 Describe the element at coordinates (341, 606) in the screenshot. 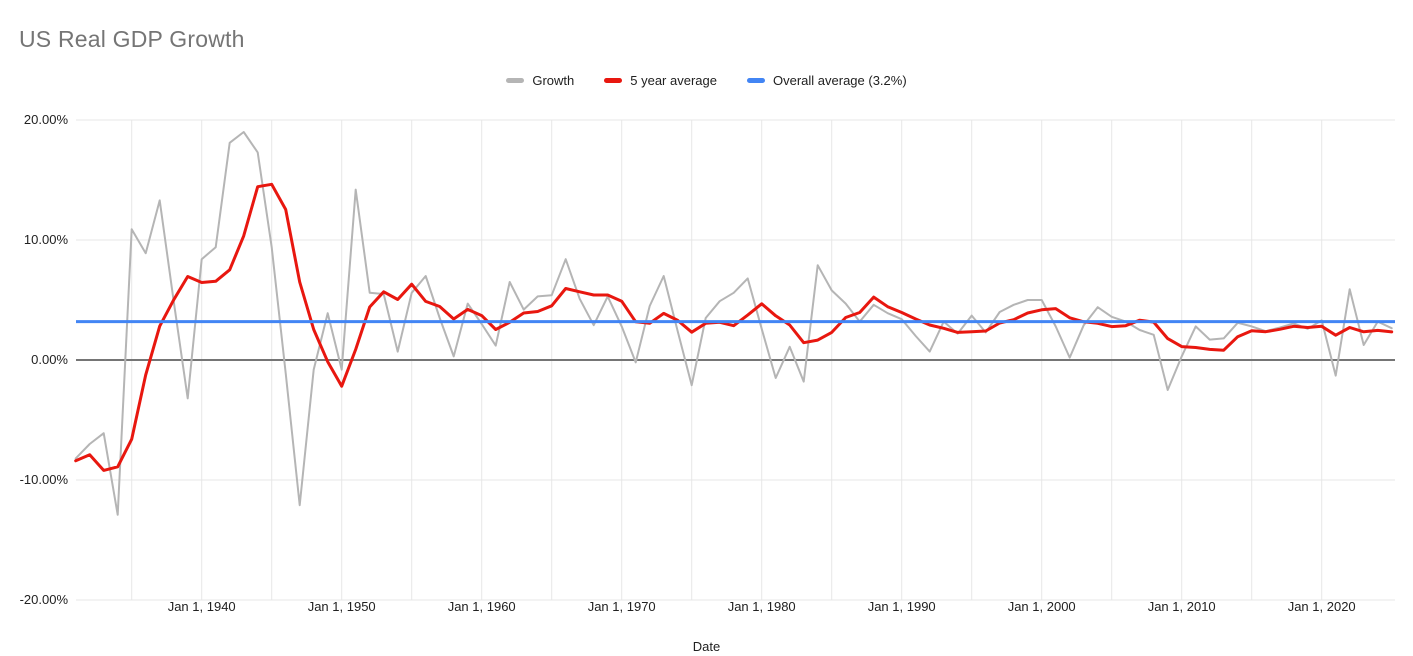

I see `x-tick-label: Jan 1, 1950` at that location.